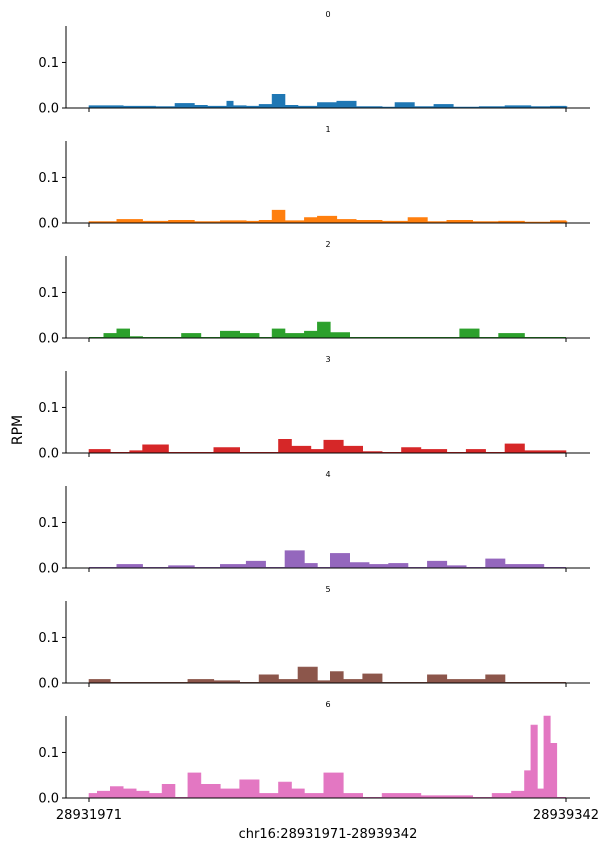  Describe the element at coordinates (327, 14) in the screenshot. I see `panel-title: 0` at that location.